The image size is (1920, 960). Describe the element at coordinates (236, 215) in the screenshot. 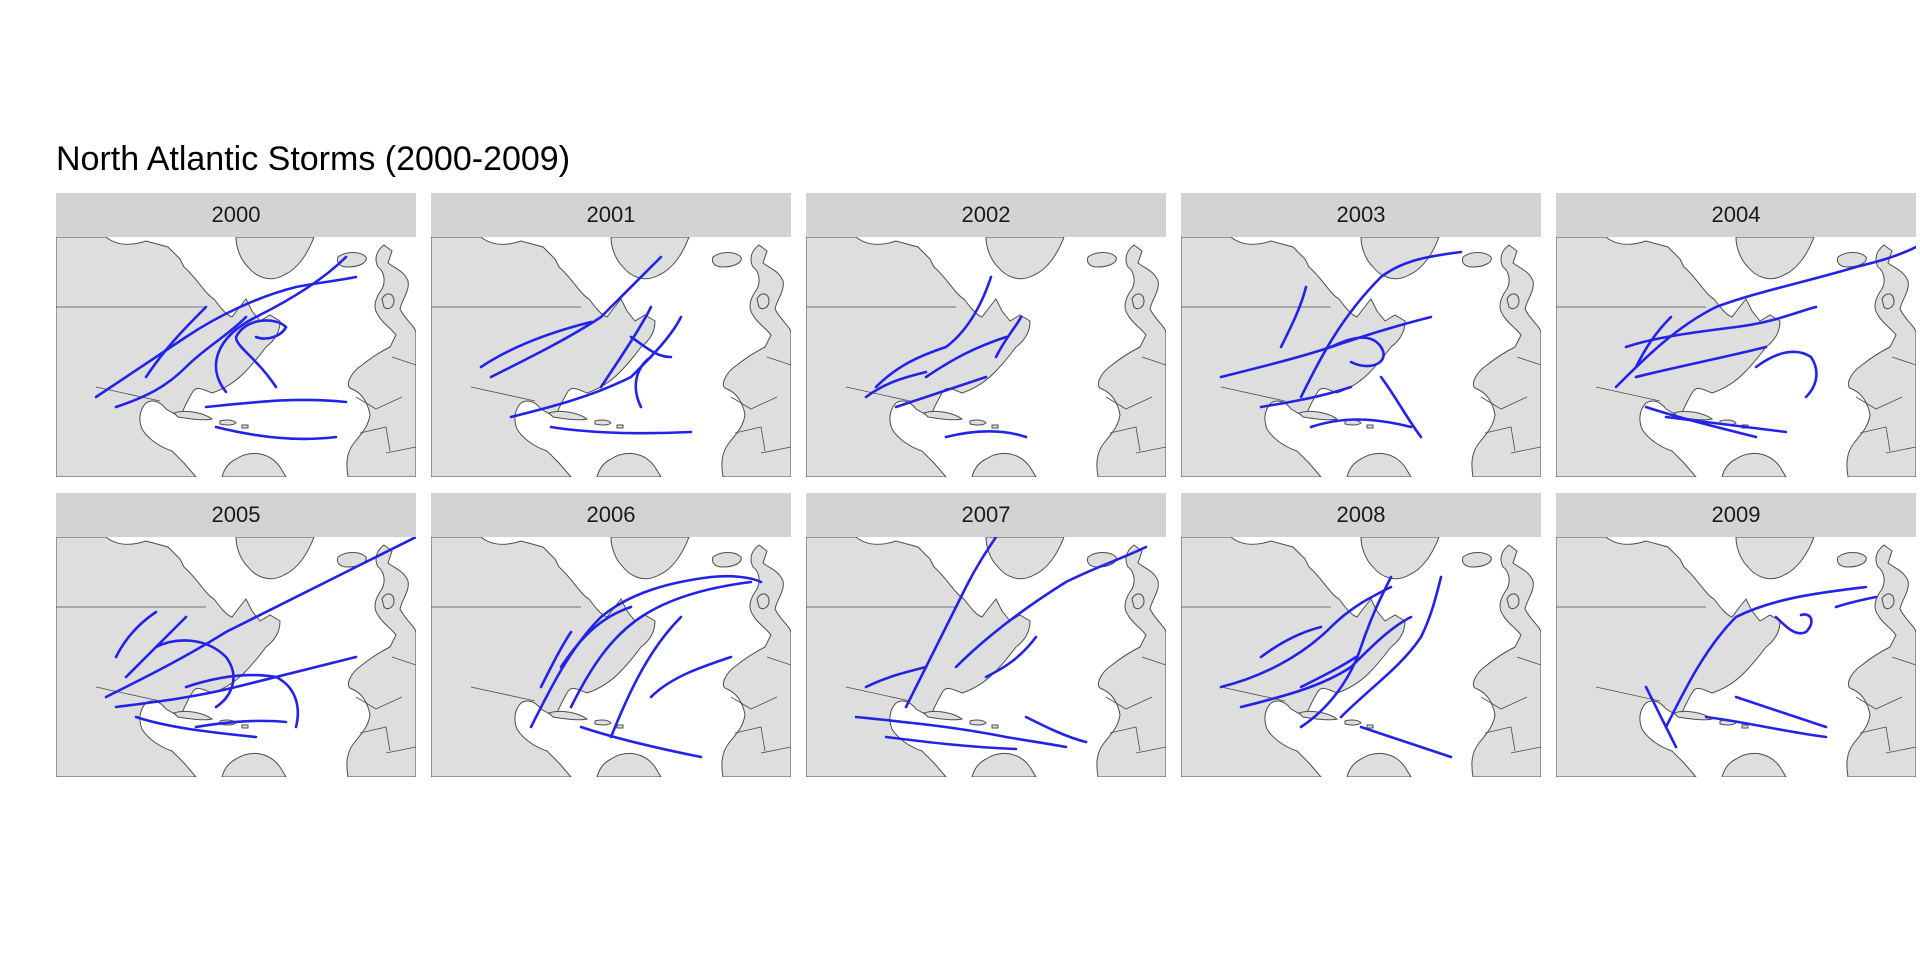

I see `facet-strip-label: 2000` at that location.